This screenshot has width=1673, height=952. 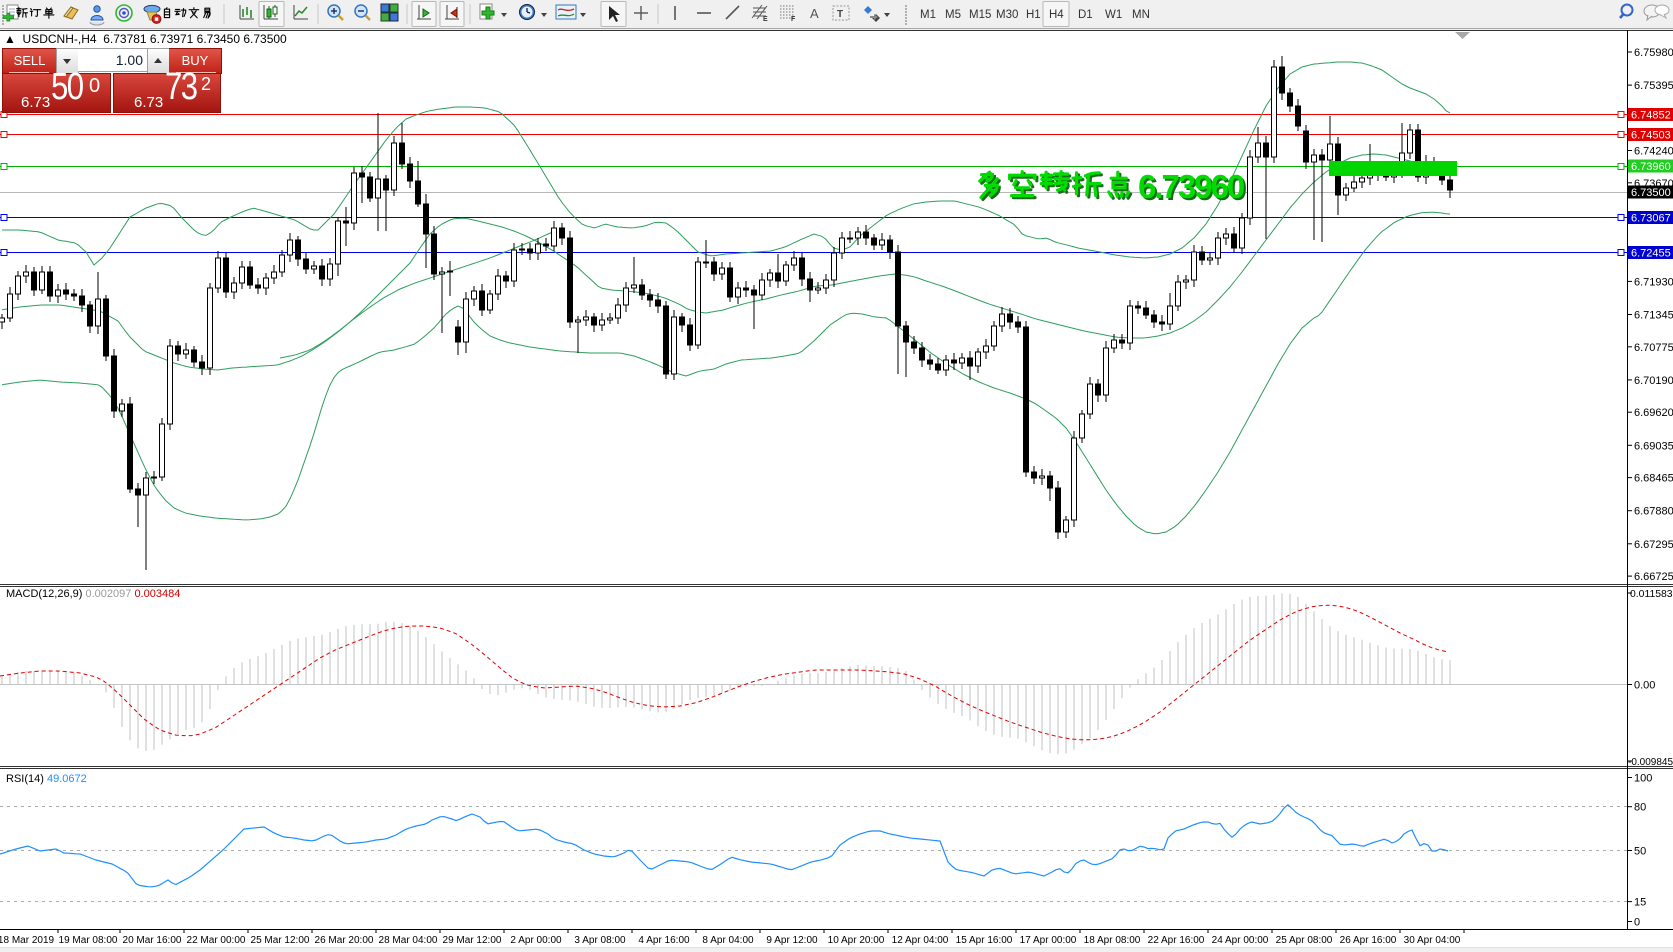 What do you see at coordinates (1056, 15) in the screenshot?
I see `svg-text: H4` at bounding box center [1056, 15].